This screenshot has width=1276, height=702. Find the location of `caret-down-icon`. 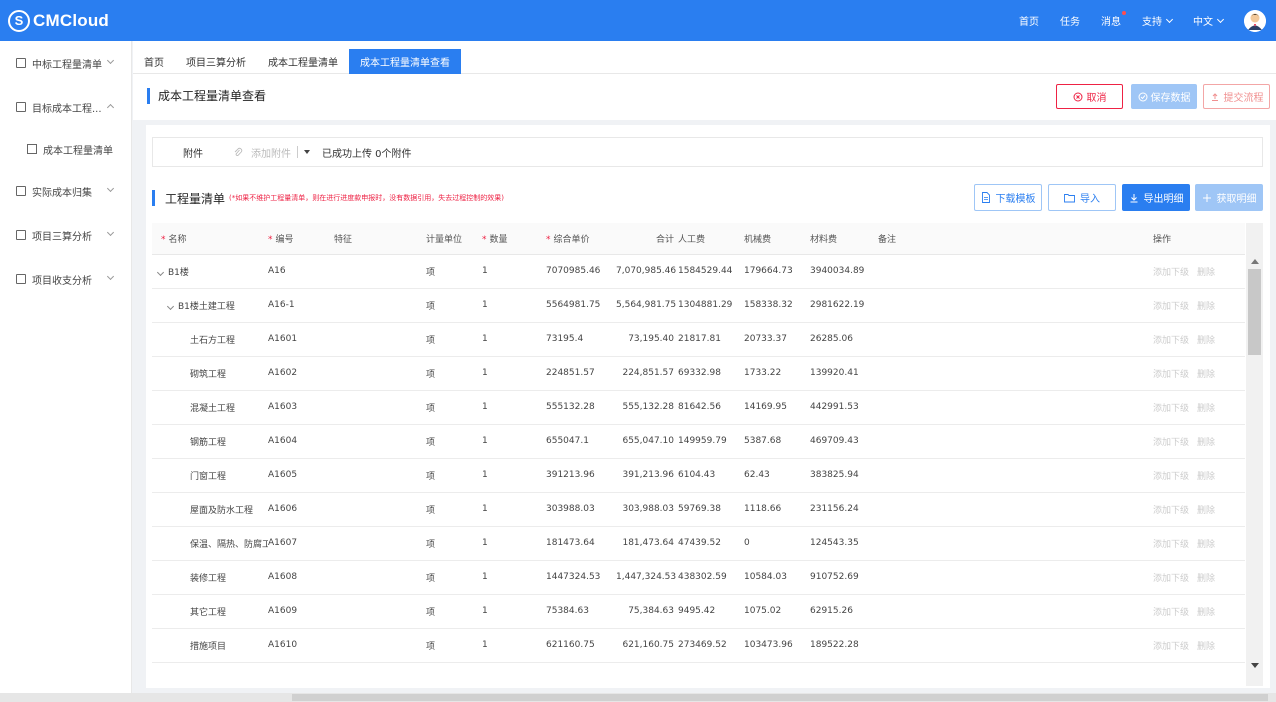

caret-down-icon is located at coordinates (307, 152).